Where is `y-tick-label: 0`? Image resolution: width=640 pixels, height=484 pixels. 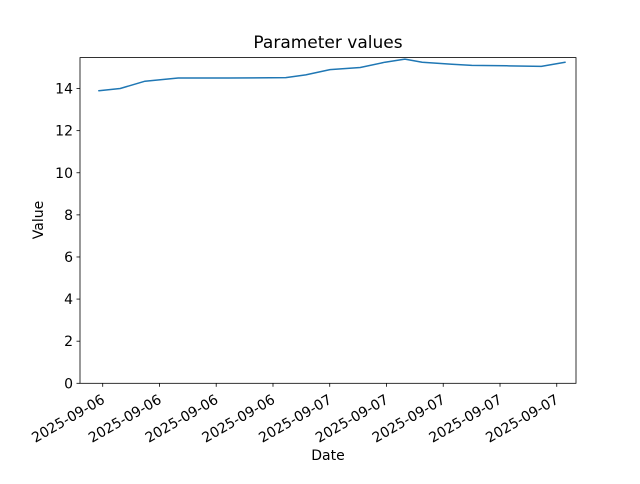 y-tick-label: 0 is located at coordinates (68, 384).